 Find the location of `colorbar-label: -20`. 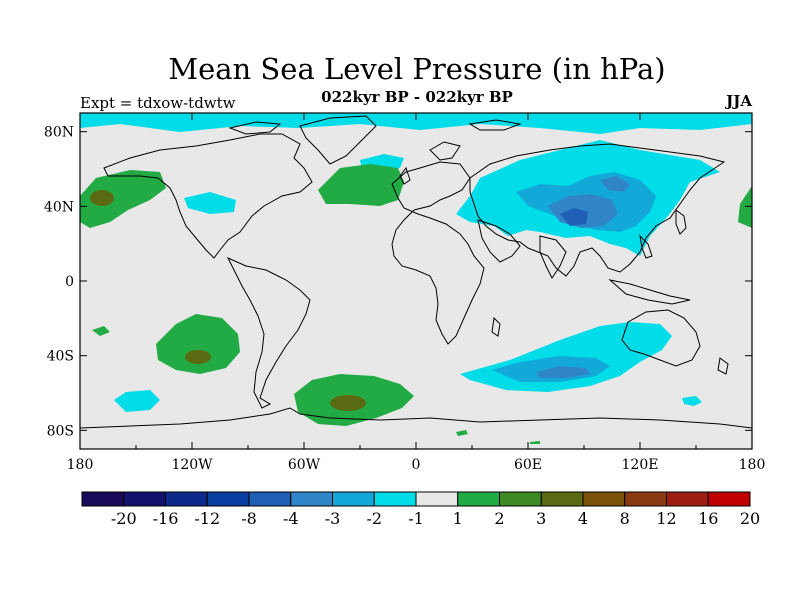

colorbar-label: -20 is located at coordinates (124, 518).